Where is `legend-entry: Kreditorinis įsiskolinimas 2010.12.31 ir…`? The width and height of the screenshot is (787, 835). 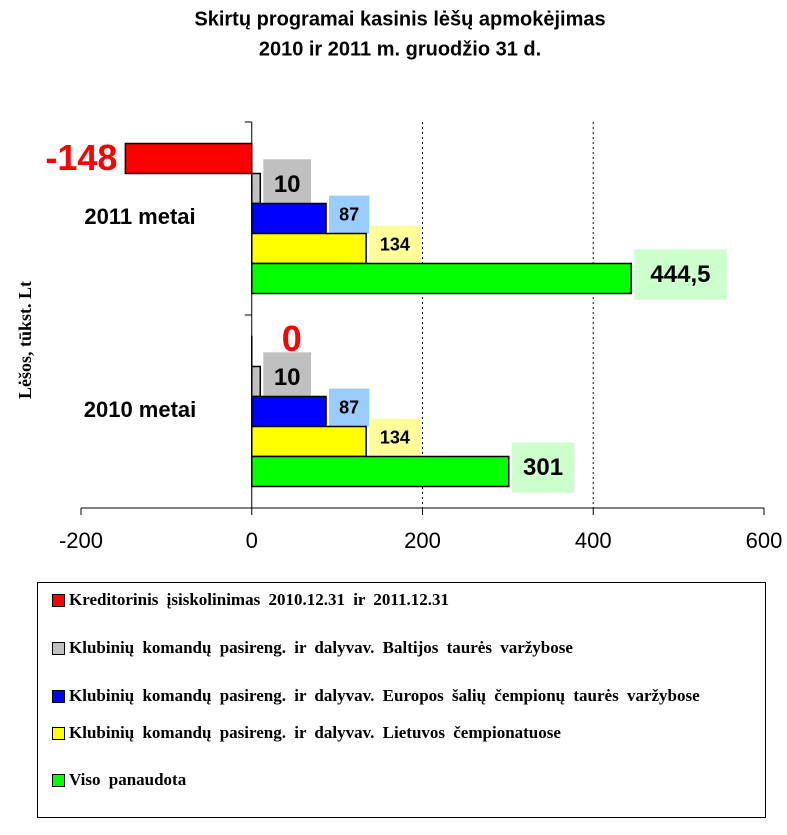 legend-entry: Kreditorinis įsiskolinimas 2010.12.31 ir… is located at coordinates (250, 599).